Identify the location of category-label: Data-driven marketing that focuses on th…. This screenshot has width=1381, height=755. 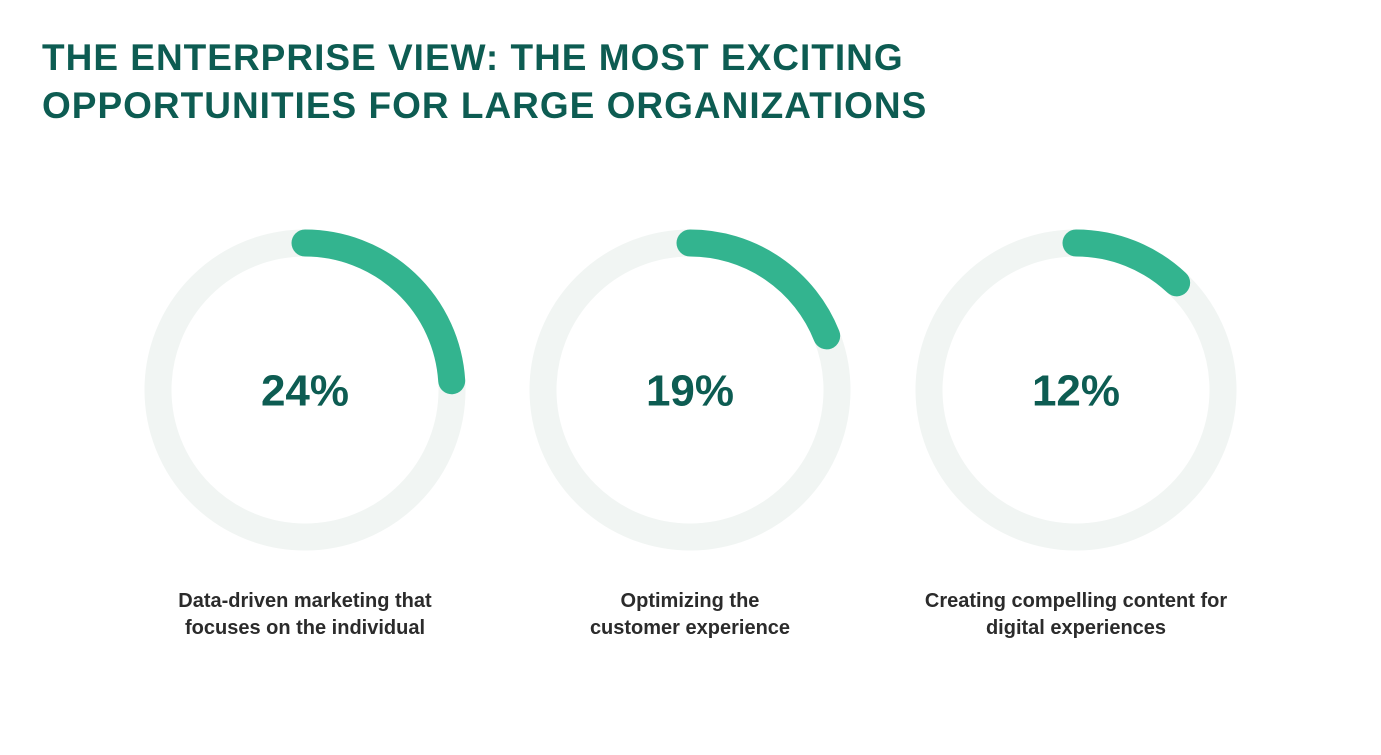
(305, 614).